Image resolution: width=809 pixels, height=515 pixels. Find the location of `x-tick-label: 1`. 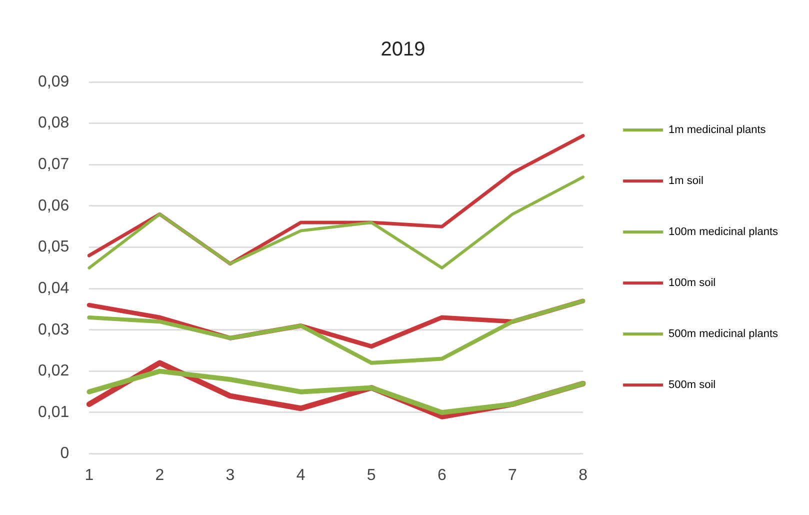

x-tick-label: 1 is located at coordinates (89, 475).